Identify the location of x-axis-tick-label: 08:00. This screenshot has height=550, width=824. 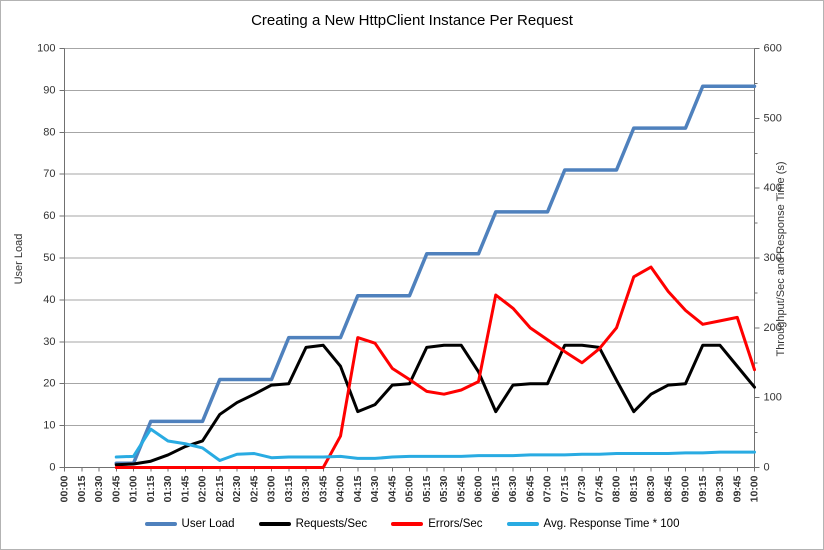
(617, 488).